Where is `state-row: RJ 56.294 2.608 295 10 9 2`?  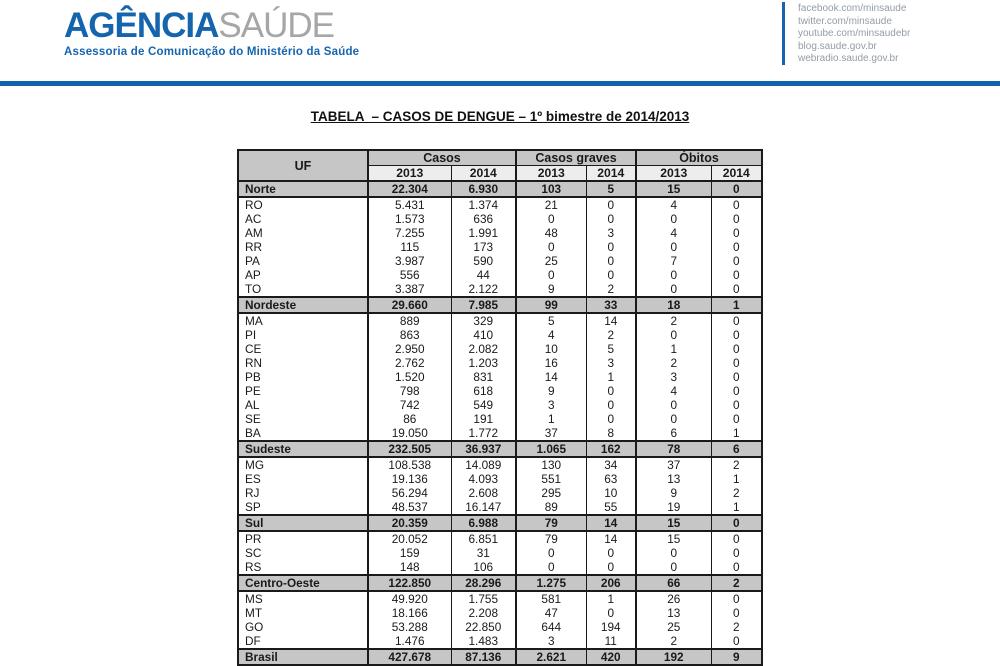
state-row: RJ 56.294 2.608 295 10 9 2 is located at coordinates (499, 493).